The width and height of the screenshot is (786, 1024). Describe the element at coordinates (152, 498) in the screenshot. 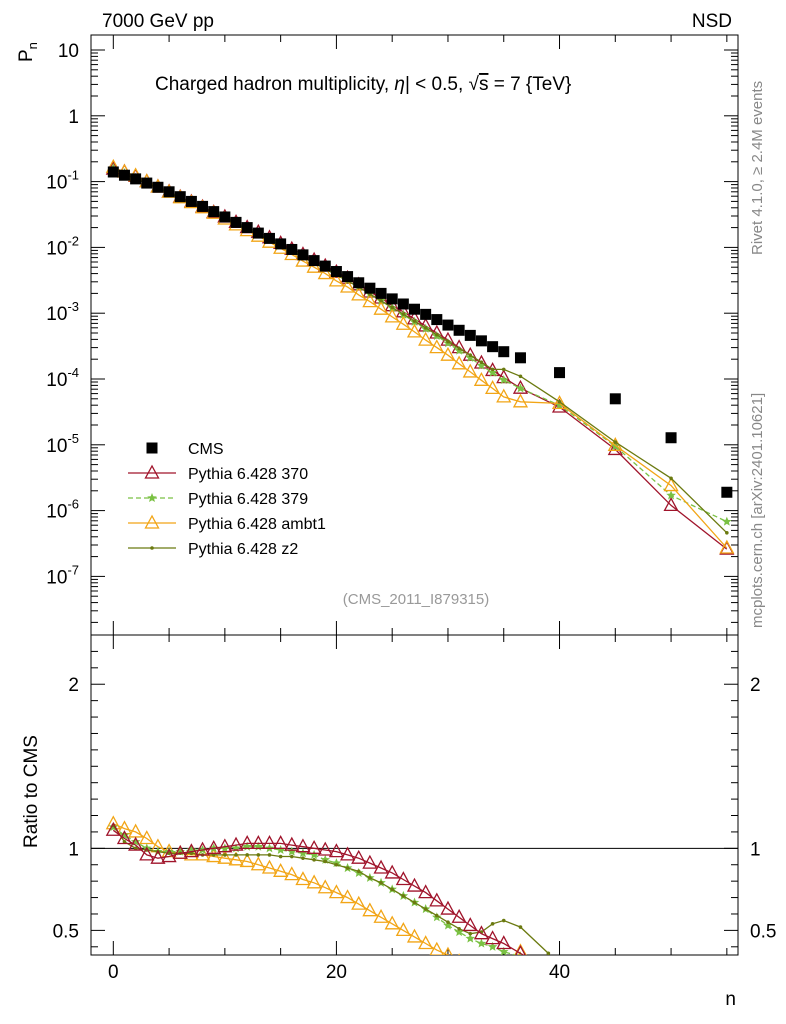

I see `legend-marker-p379` at that location.